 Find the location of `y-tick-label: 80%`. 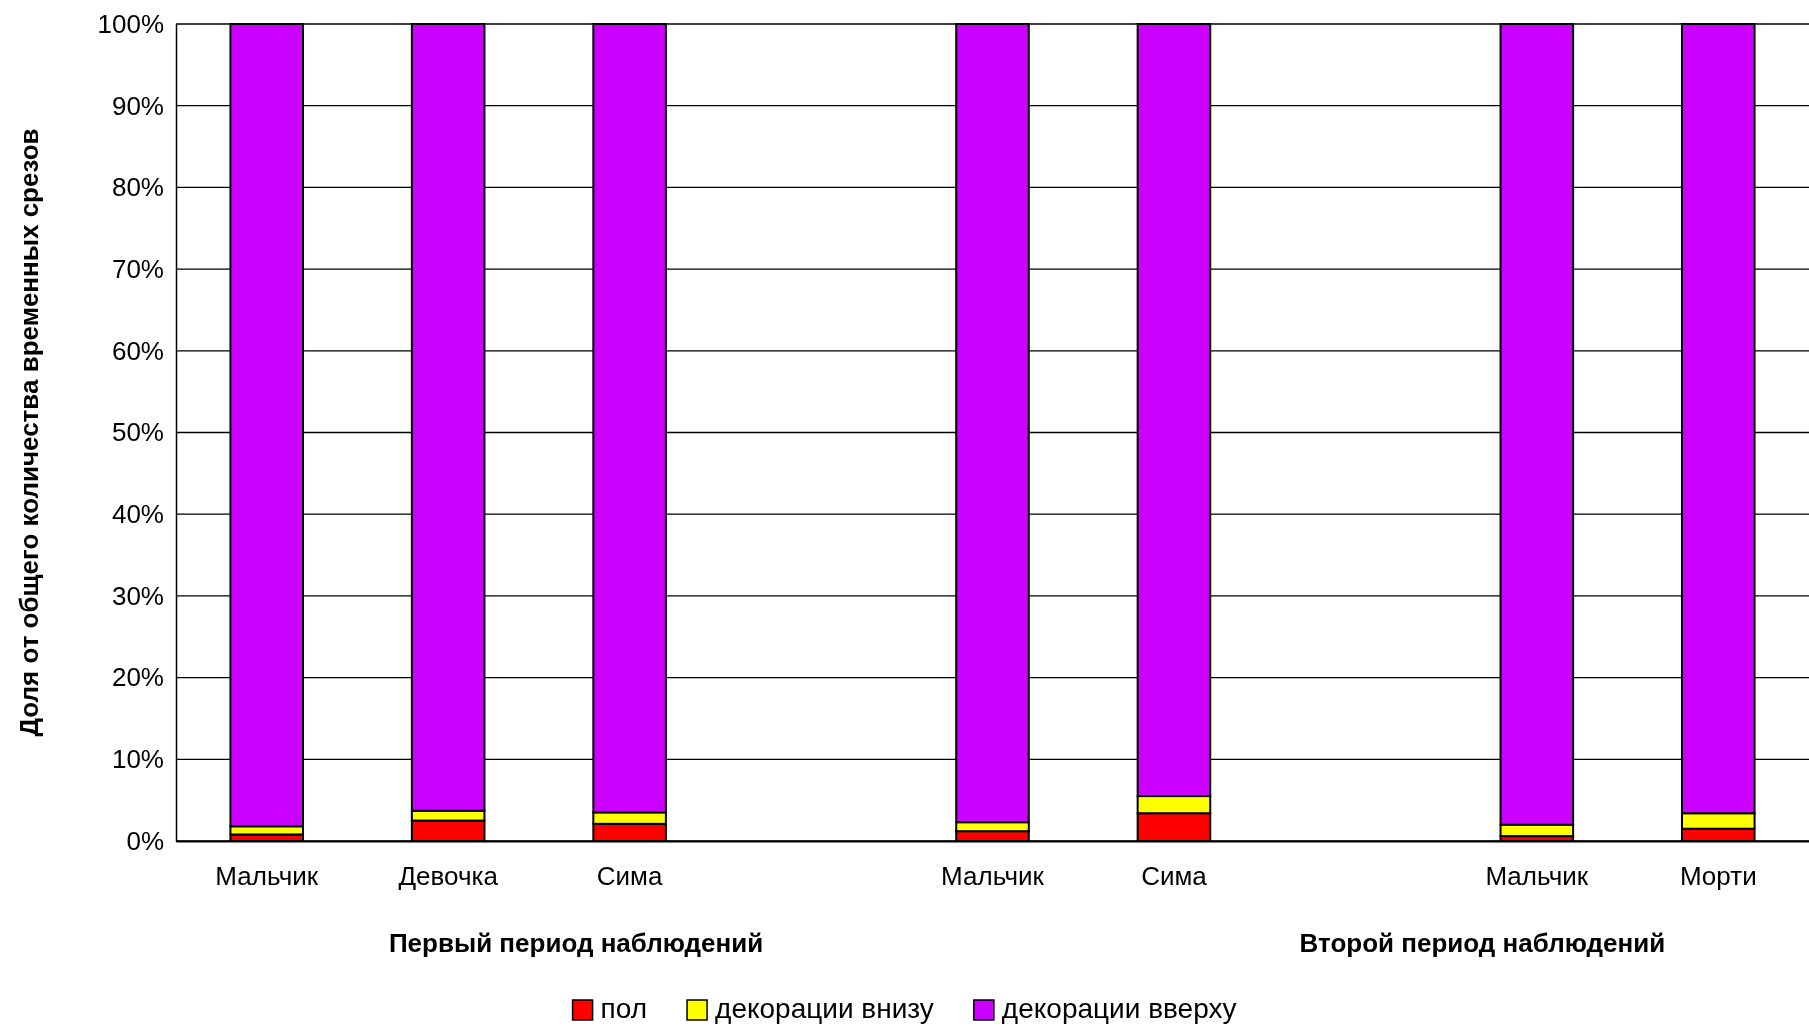

y-tick-label: 80% is located at coordinates (137, 187).